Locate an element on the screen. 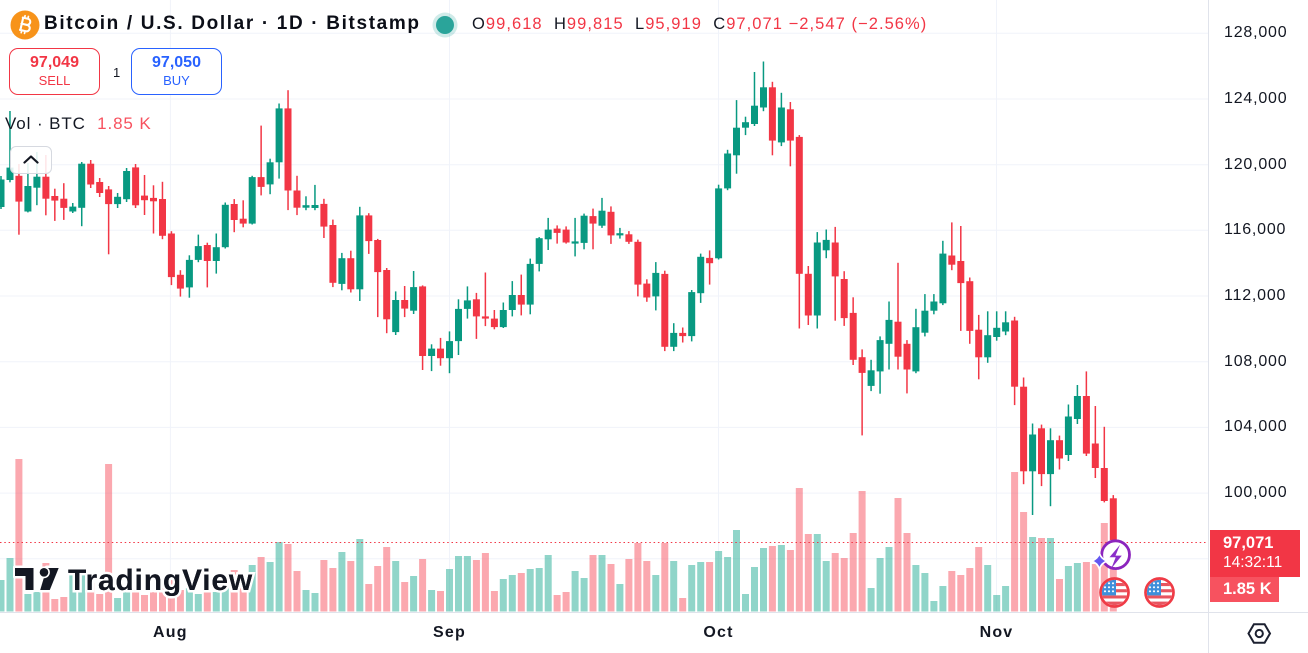 The width and height of the screenshot is (1308, 653). svg-text: TradingView is located at coordinates (160, 580).